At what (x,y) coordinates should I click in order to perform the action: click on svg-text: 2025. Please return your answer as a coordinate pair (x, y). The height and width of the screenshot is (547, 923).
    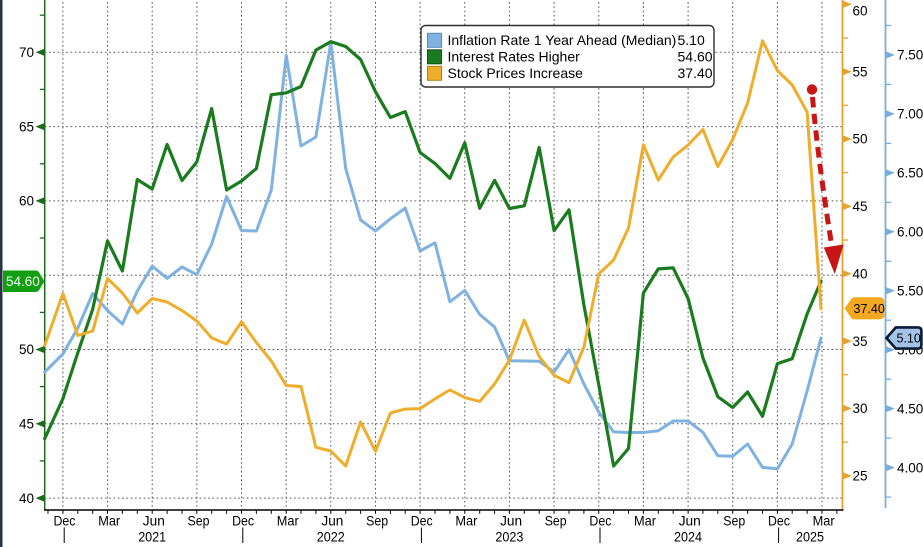
    Looking at the image, I should click on (810, 537).